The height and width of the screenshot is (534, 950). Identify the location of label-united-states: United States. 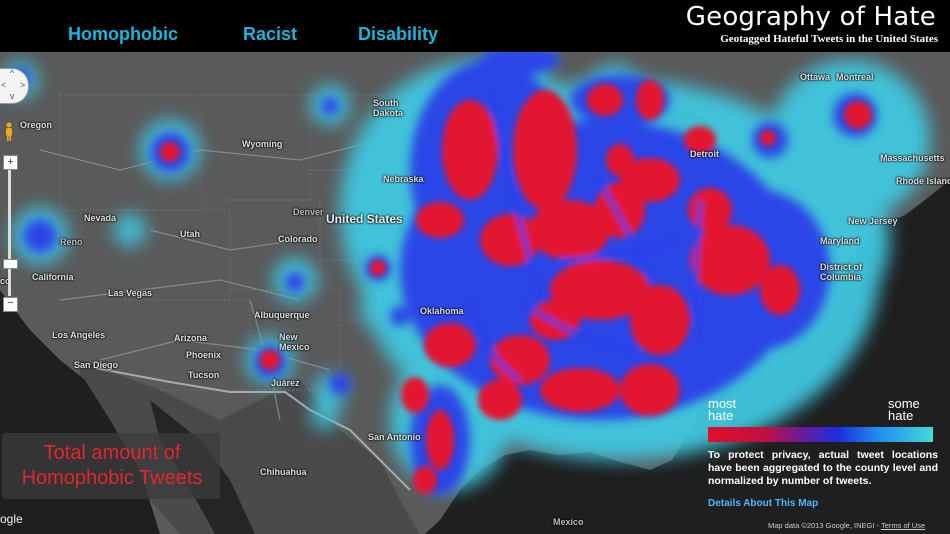
(364, 219).